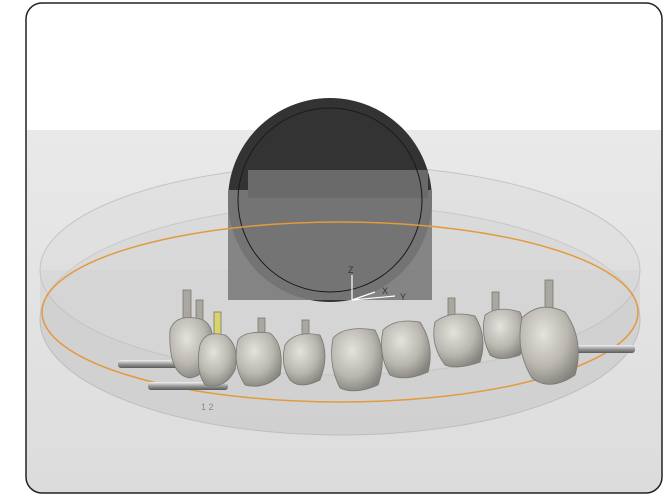 The width and height of the screenshot is (665, 501). I want to click on axis-label-x: X, so click(385, 291).